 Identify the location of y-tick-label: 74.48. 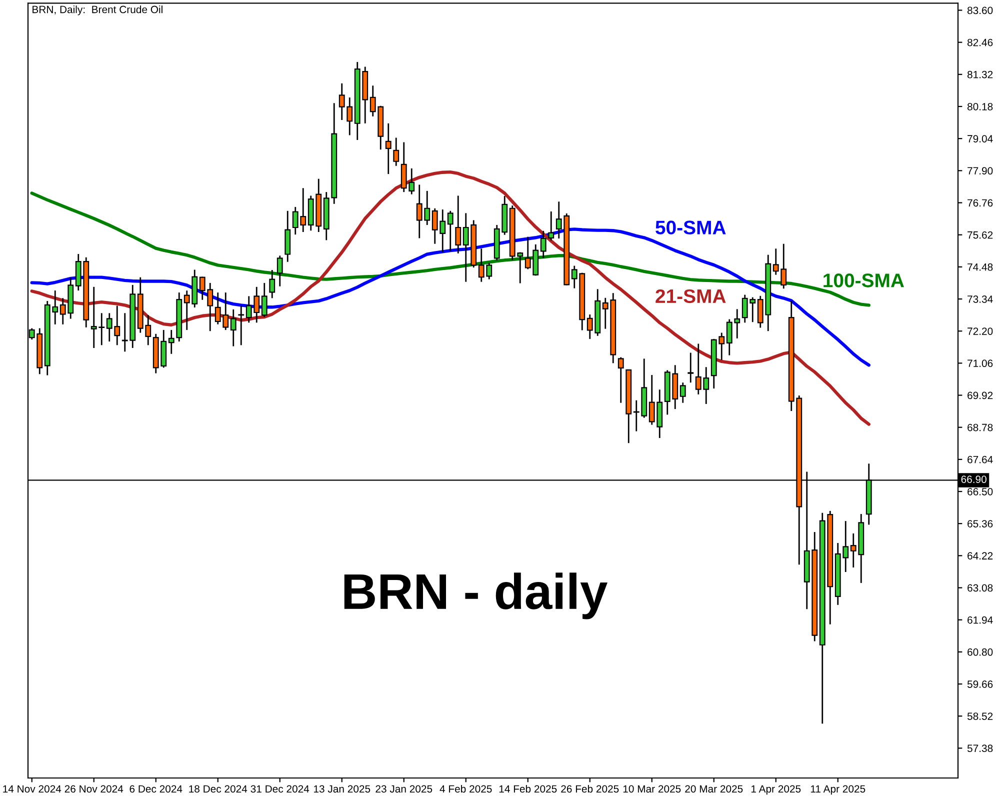
(980, 267).